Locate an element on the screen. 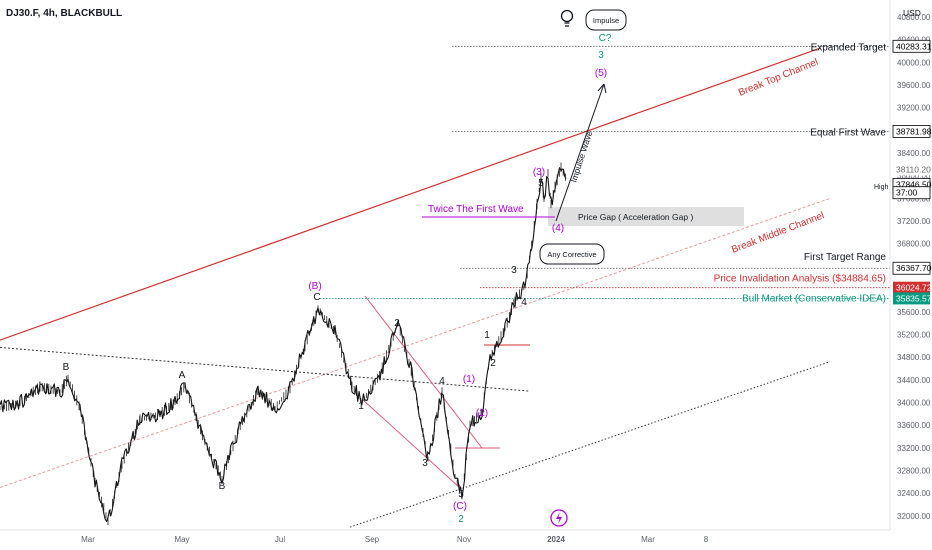 The height and width of the screenshot is (550, 932). price-tag: 38110.20 is located at coordinates (912, 169).